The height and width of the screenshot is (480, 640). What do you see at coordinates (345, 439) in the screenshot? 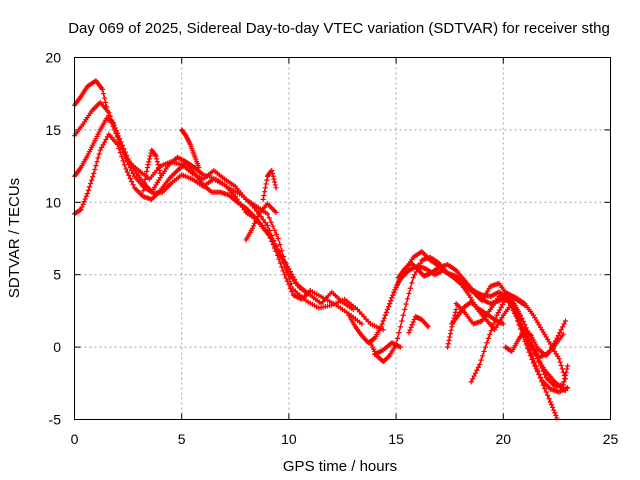
I see `x-tick-labels: 0 5 10 15 20 25` at bounding box center [345, 439].